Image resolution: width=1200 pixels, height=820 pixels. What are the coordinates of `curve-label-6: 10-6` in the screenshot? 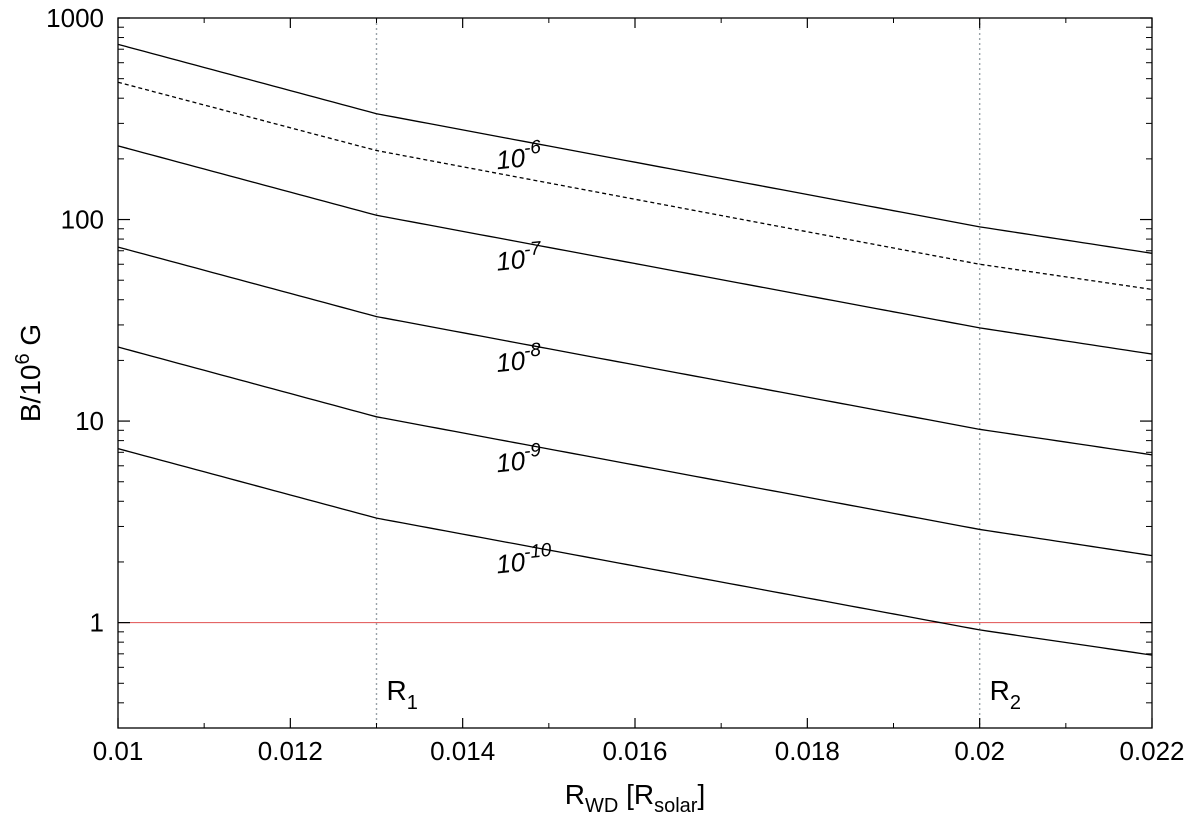 It's located at (519, 156).